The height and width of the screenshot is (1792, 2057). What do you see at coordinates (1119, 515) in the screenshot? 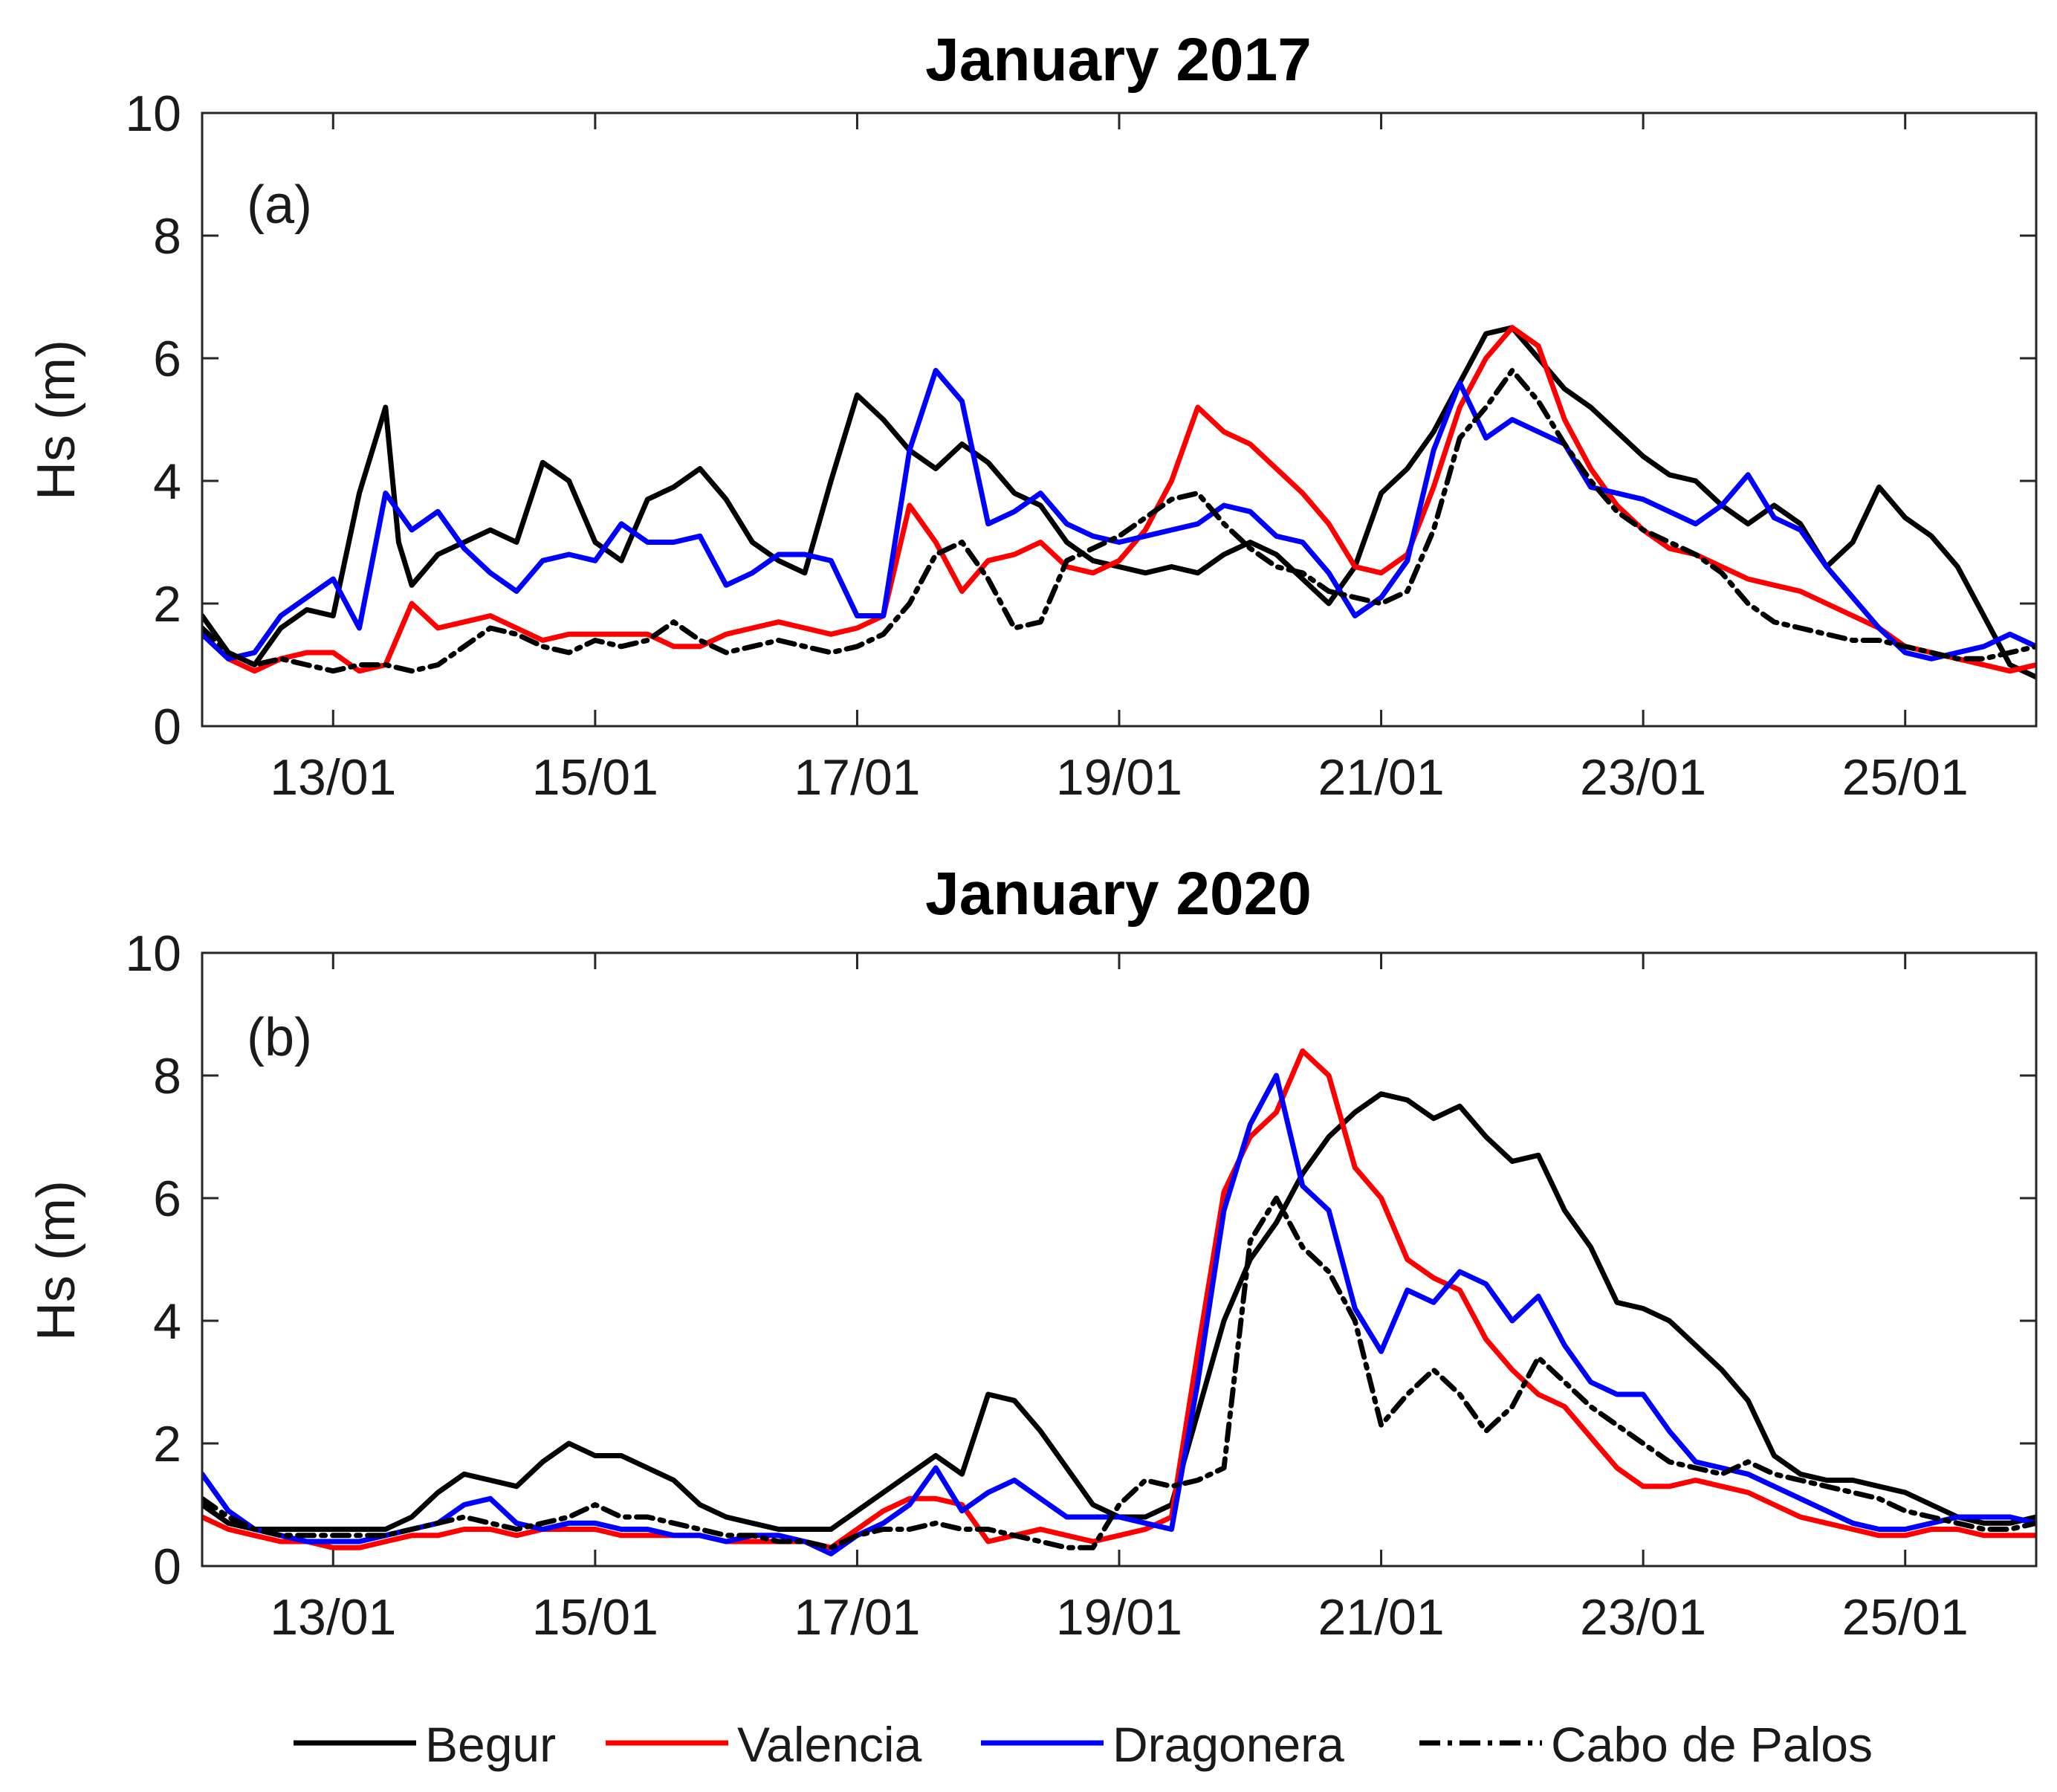
I see `panel-a-series-dragonera` at bounding box center [1119, 515].